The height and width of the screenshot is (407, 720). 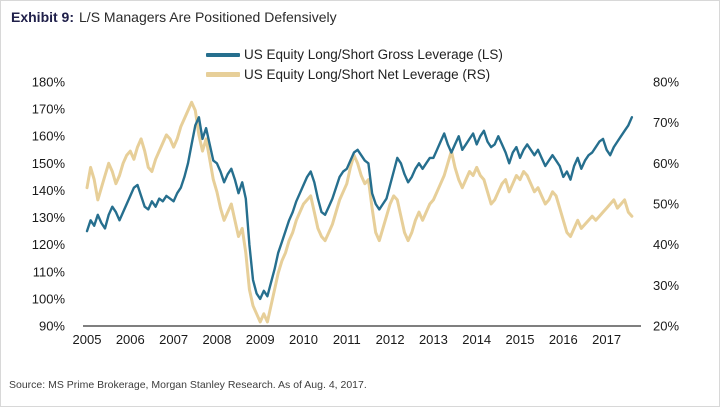 I want to click on legend-item-net: US Equity Long/Short Net Leverage (RS), so click(x=354, y=74).